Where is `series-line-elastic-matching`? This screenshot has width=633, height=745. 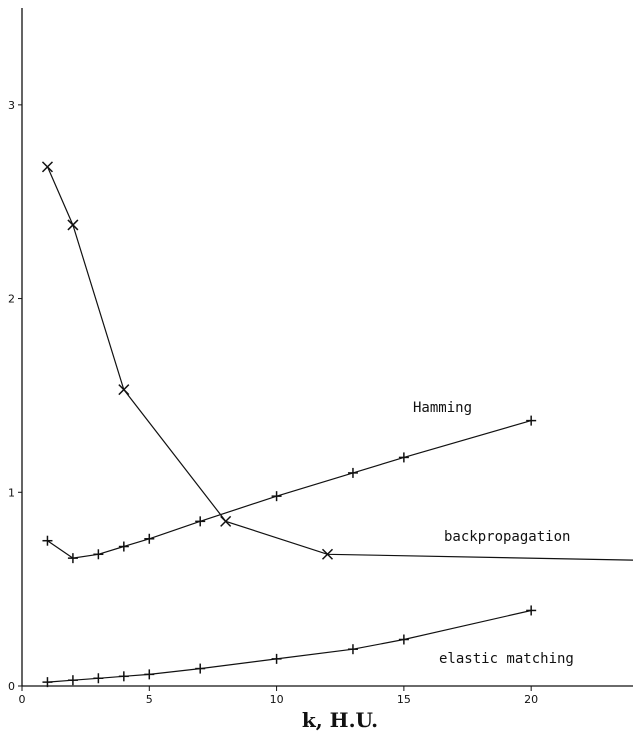
series-line-elastic-matching is located at coordinates (290, 647).